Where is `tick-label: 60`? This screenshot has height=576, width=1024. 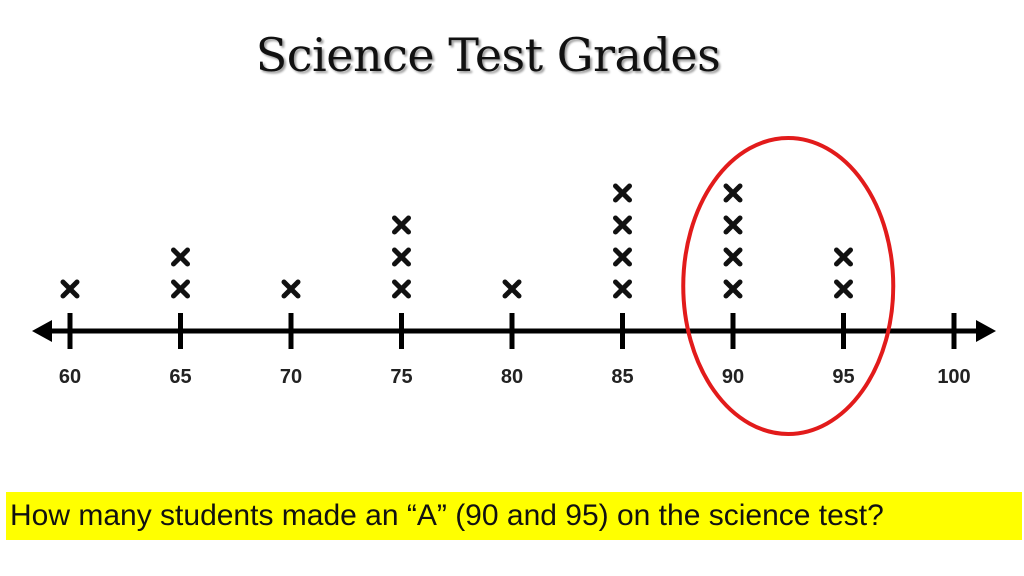 tick-label: 60 is located at coordinates (70, 377).